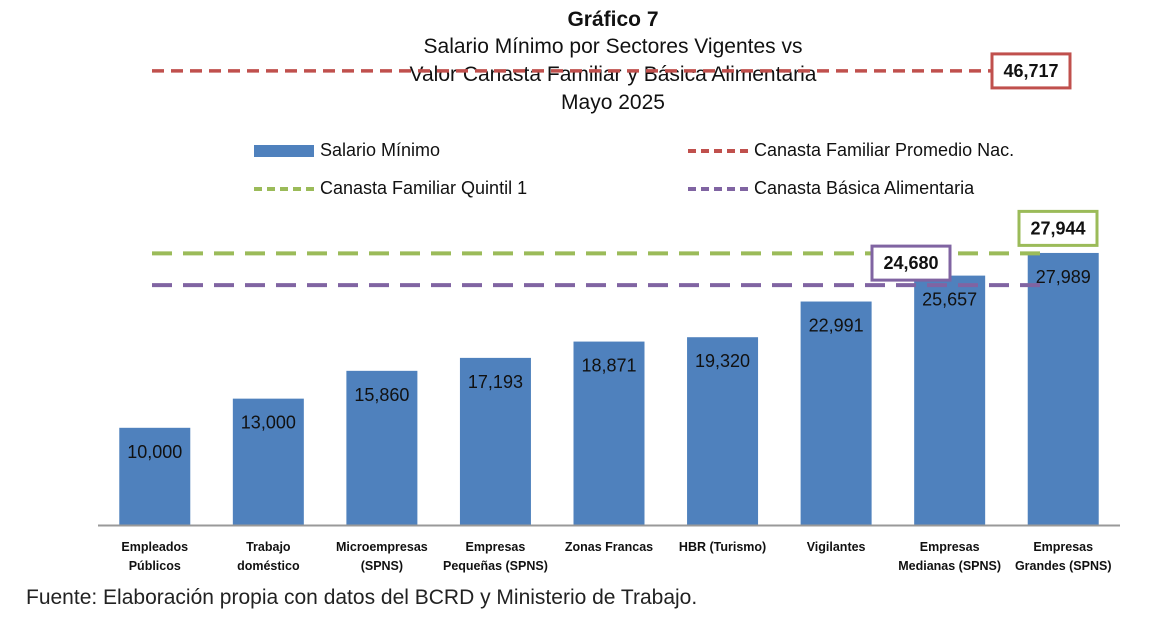  I want to click on legend-salario: Salario Mínimo, so click(347, 150).